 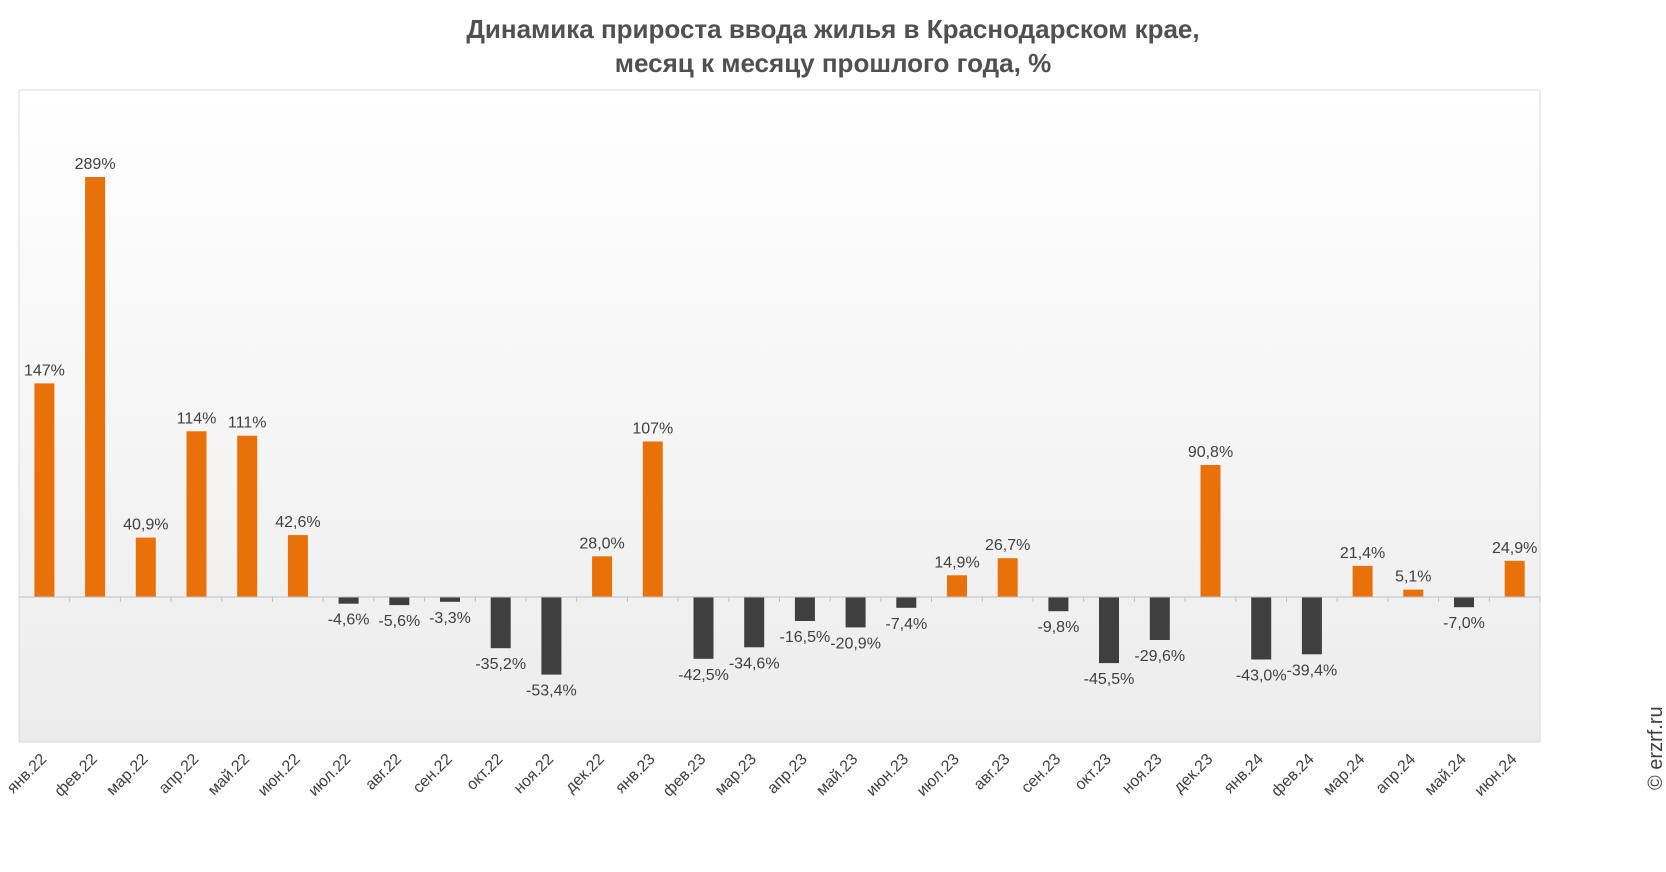 I want to click on x-tick-label: дек.23, so click(x=1194, y=774).